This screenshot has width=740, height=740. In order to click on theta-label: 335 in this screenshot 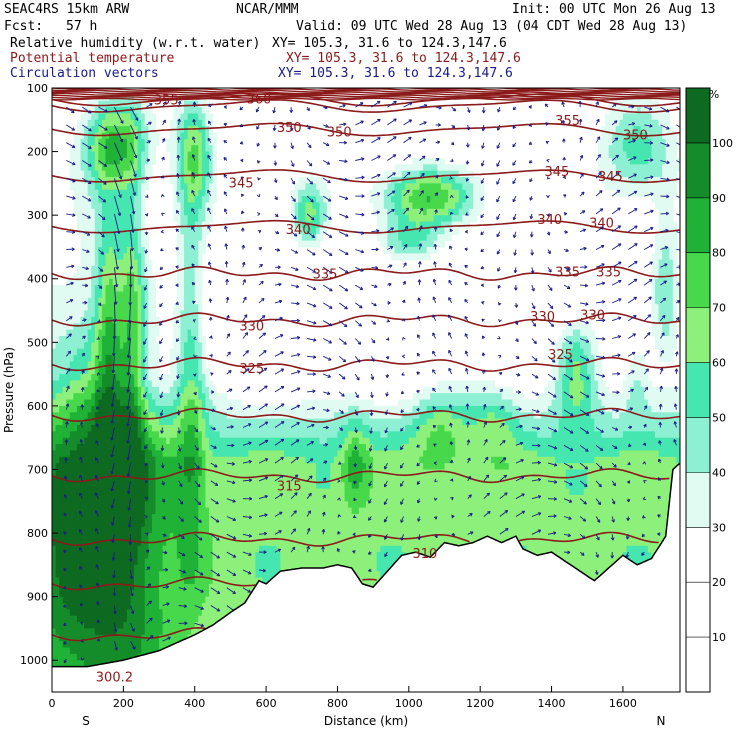, I will do `click(325, 274)`.